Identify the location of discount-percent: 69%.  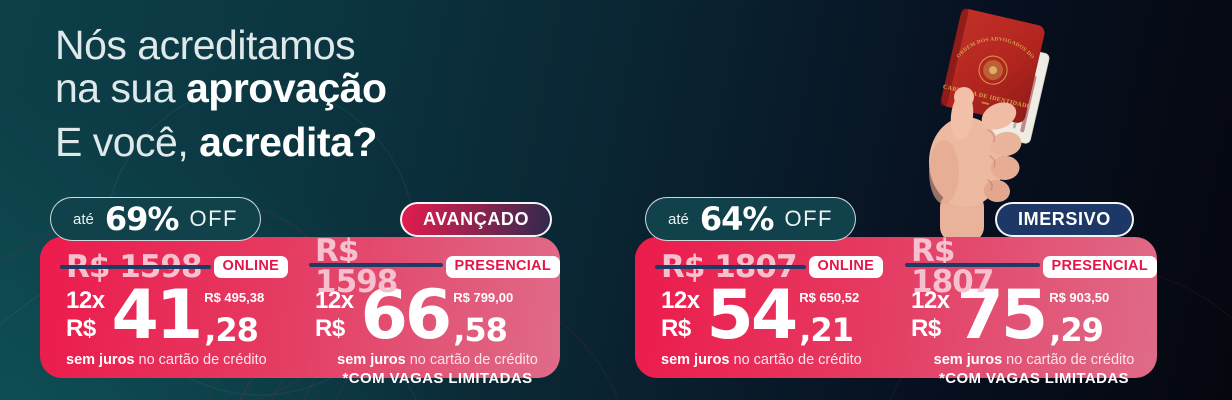
(142, 219).